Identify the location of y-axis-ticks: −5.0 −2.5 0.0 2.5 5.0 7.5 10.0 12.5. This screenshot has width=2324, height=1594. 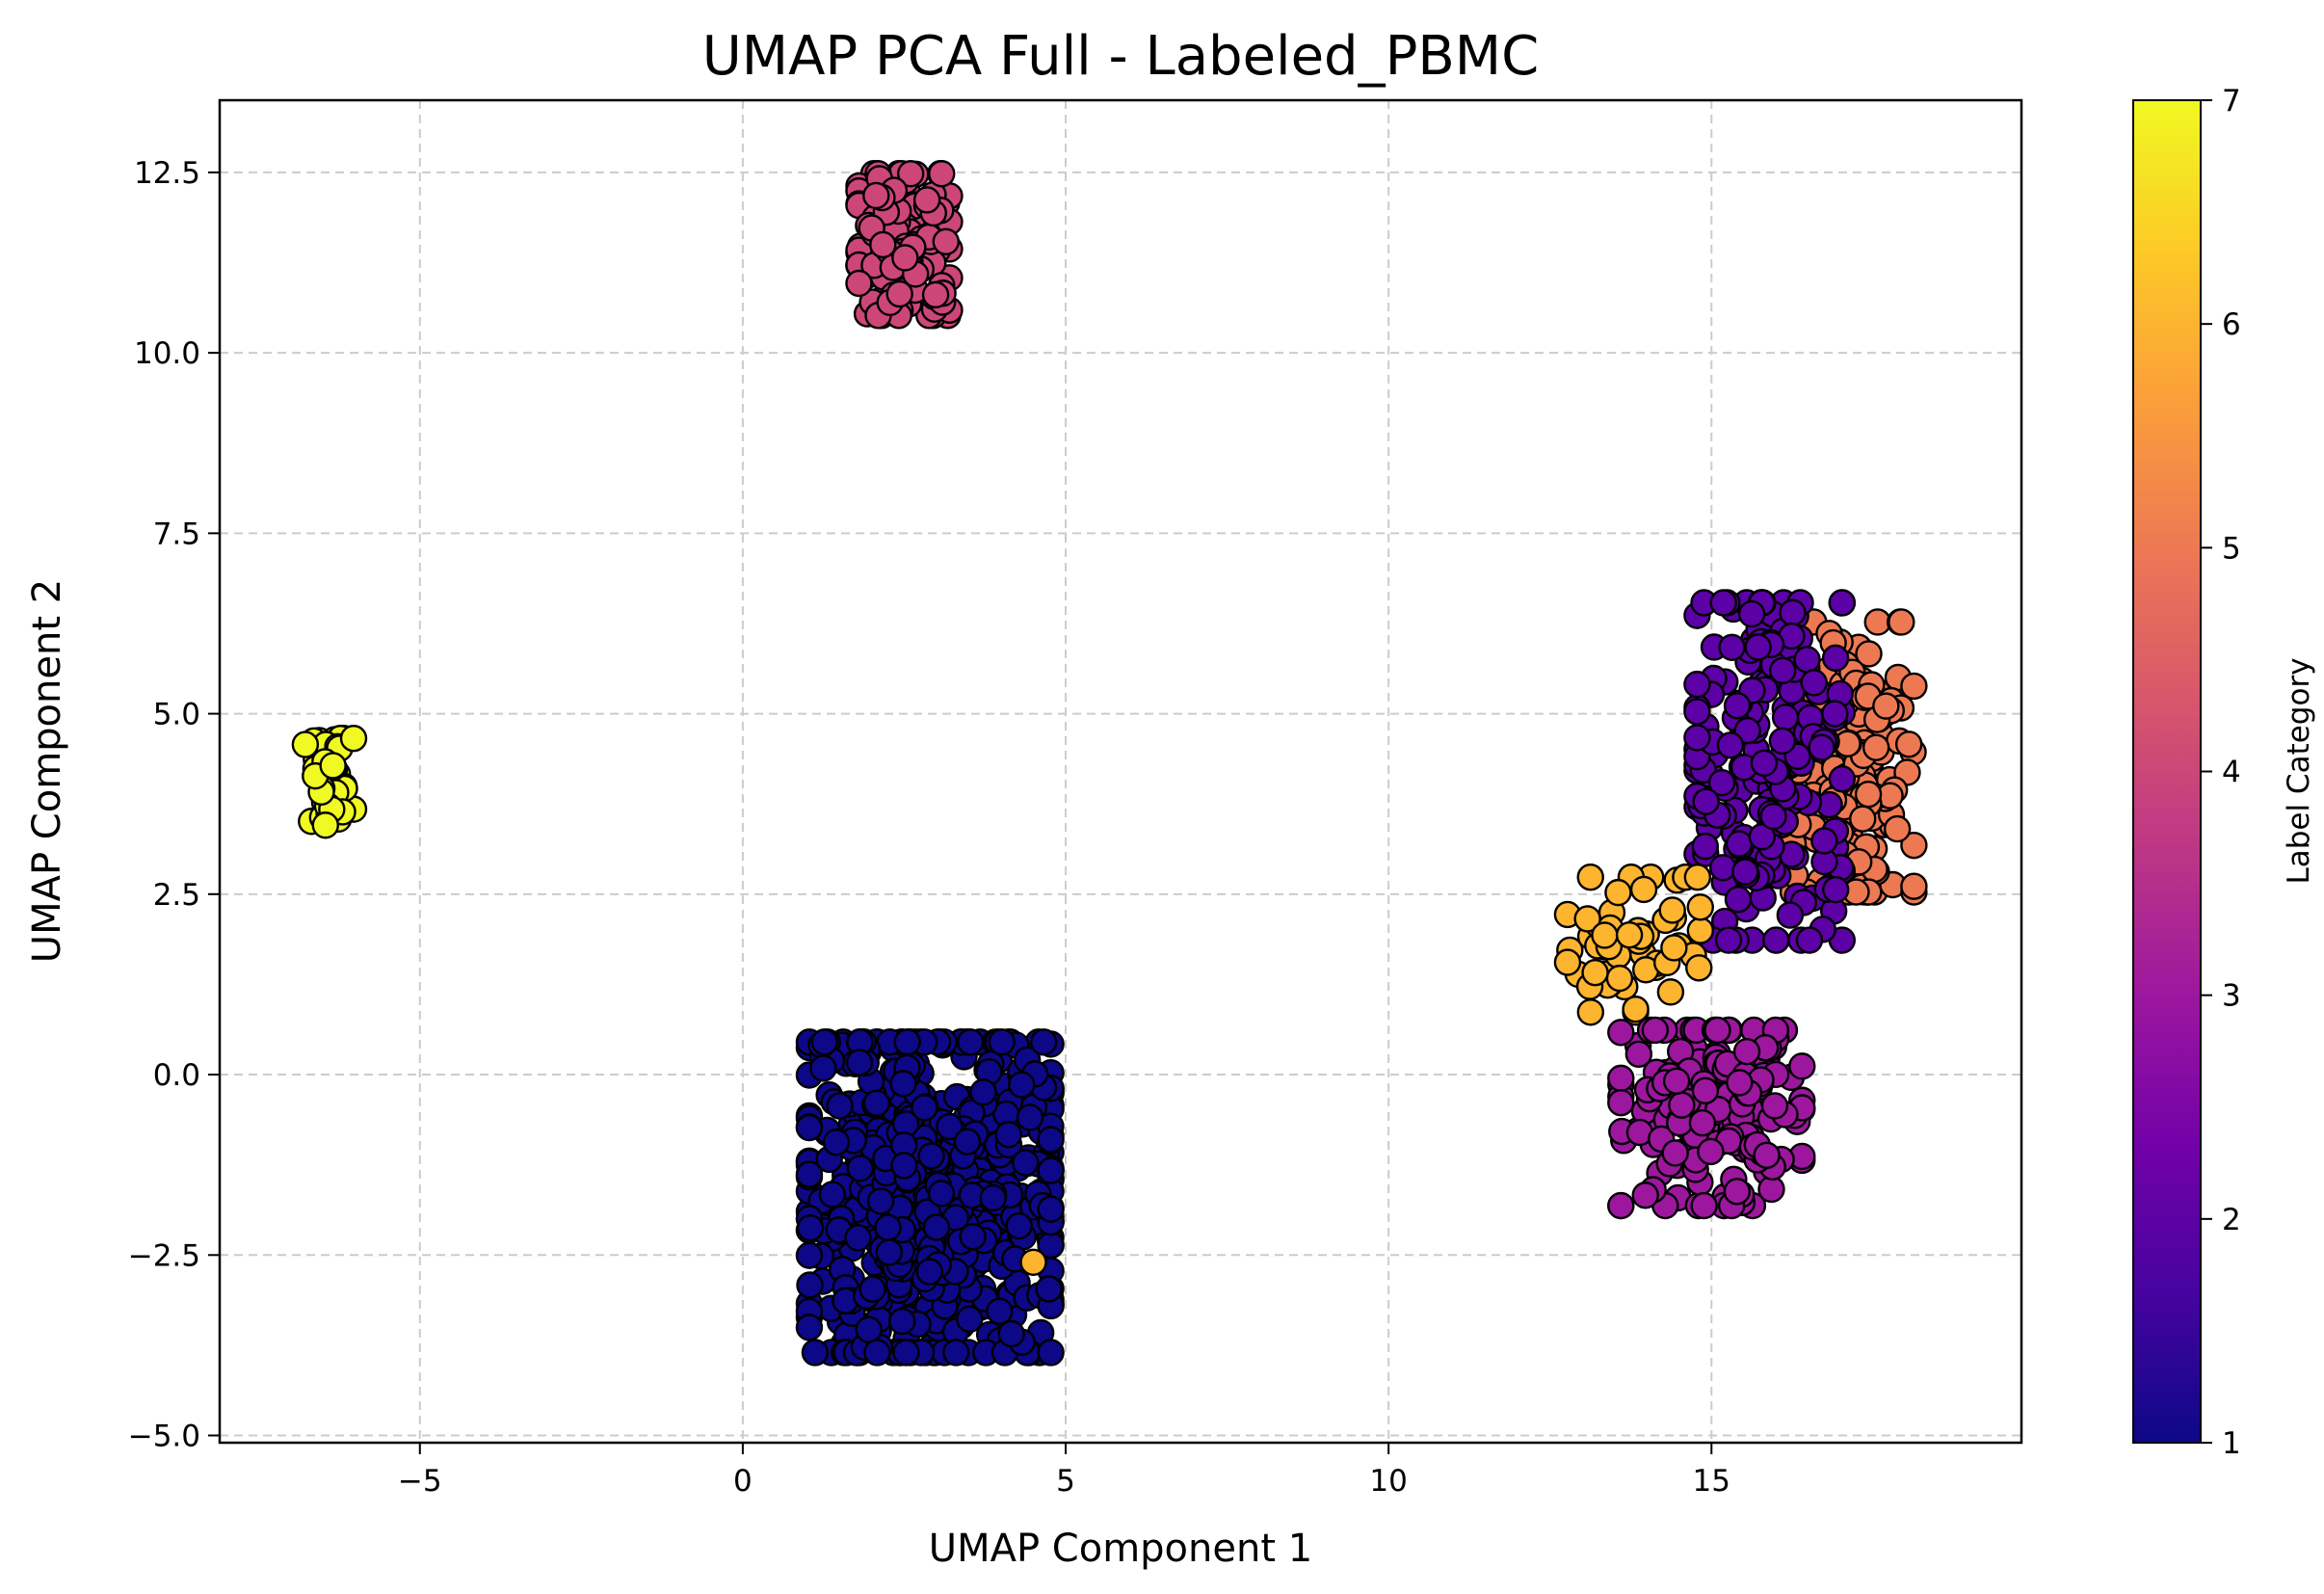
(174, 805).